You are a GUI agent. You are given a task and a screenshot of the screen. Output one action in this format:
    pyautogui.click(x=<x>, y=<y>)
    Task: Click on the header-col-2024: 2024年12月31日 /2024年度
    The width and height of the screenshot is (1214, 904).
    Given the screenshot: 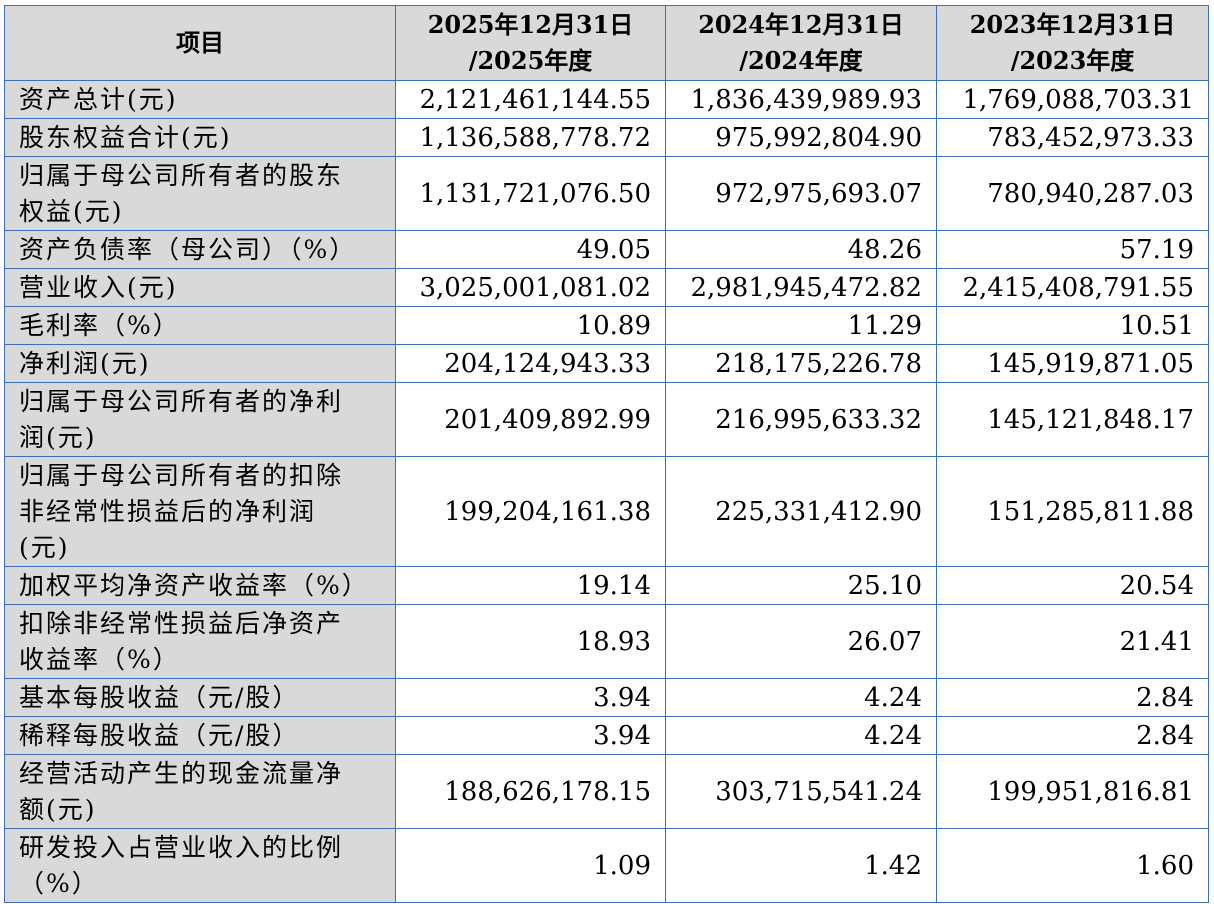 What is the action you would take?
    pyautogui.click(x=801, y=43)
    